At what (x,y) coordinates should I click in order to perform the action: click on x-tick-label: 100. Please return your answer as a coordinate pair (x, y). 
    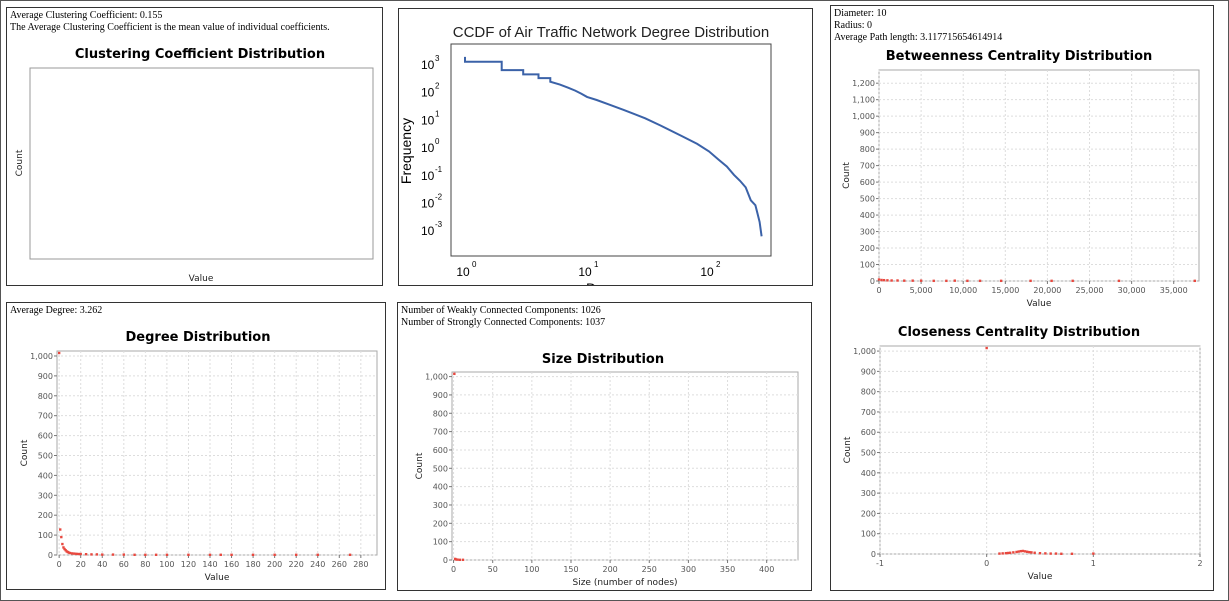
    Looking at the image, I should click on (166, 564).